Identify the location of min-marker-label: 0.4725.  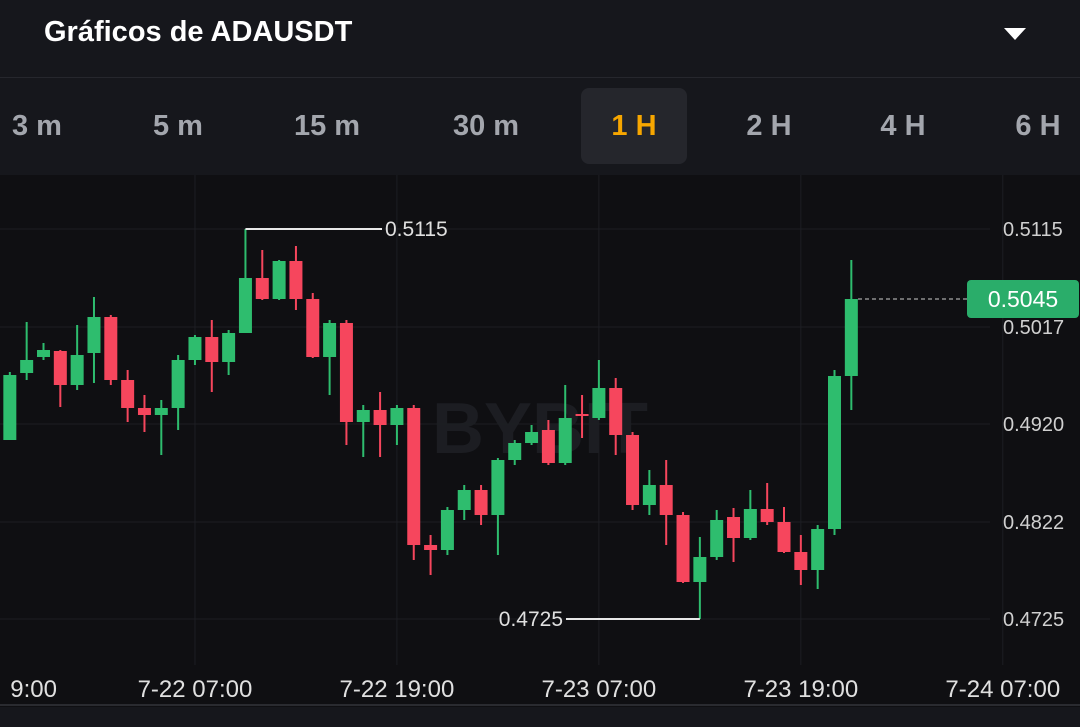
(531, 619).